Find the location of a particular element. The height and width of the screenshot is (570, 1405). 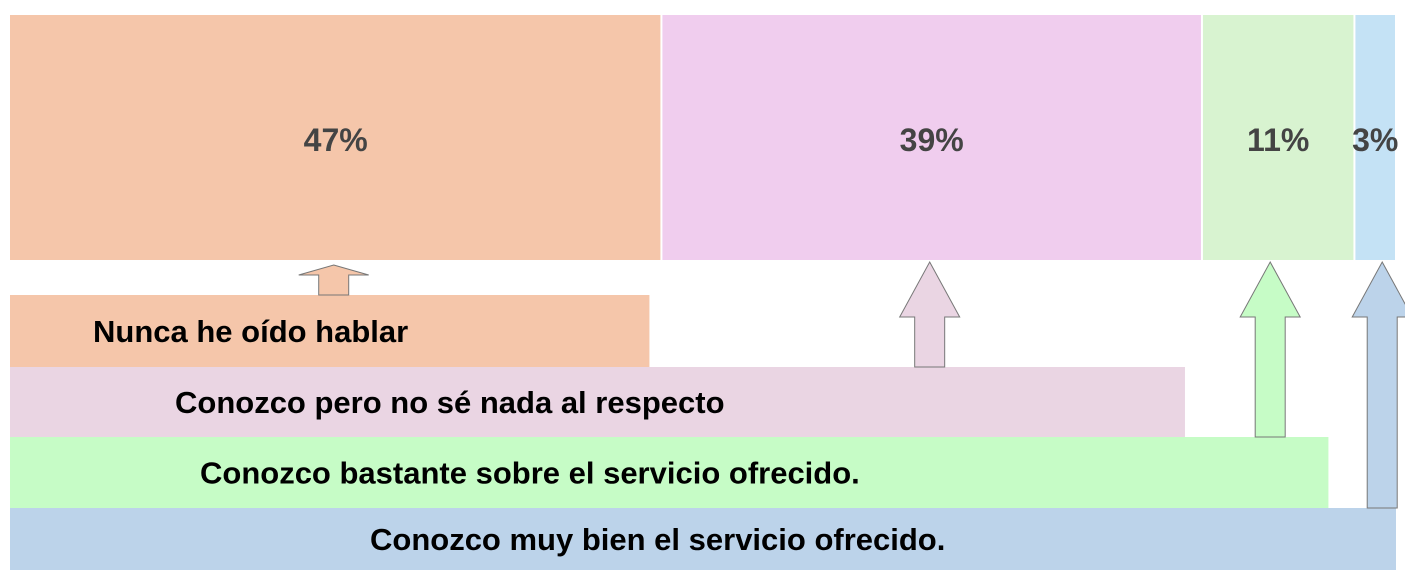

value-label: 47% is located at coordinates (336, 140).